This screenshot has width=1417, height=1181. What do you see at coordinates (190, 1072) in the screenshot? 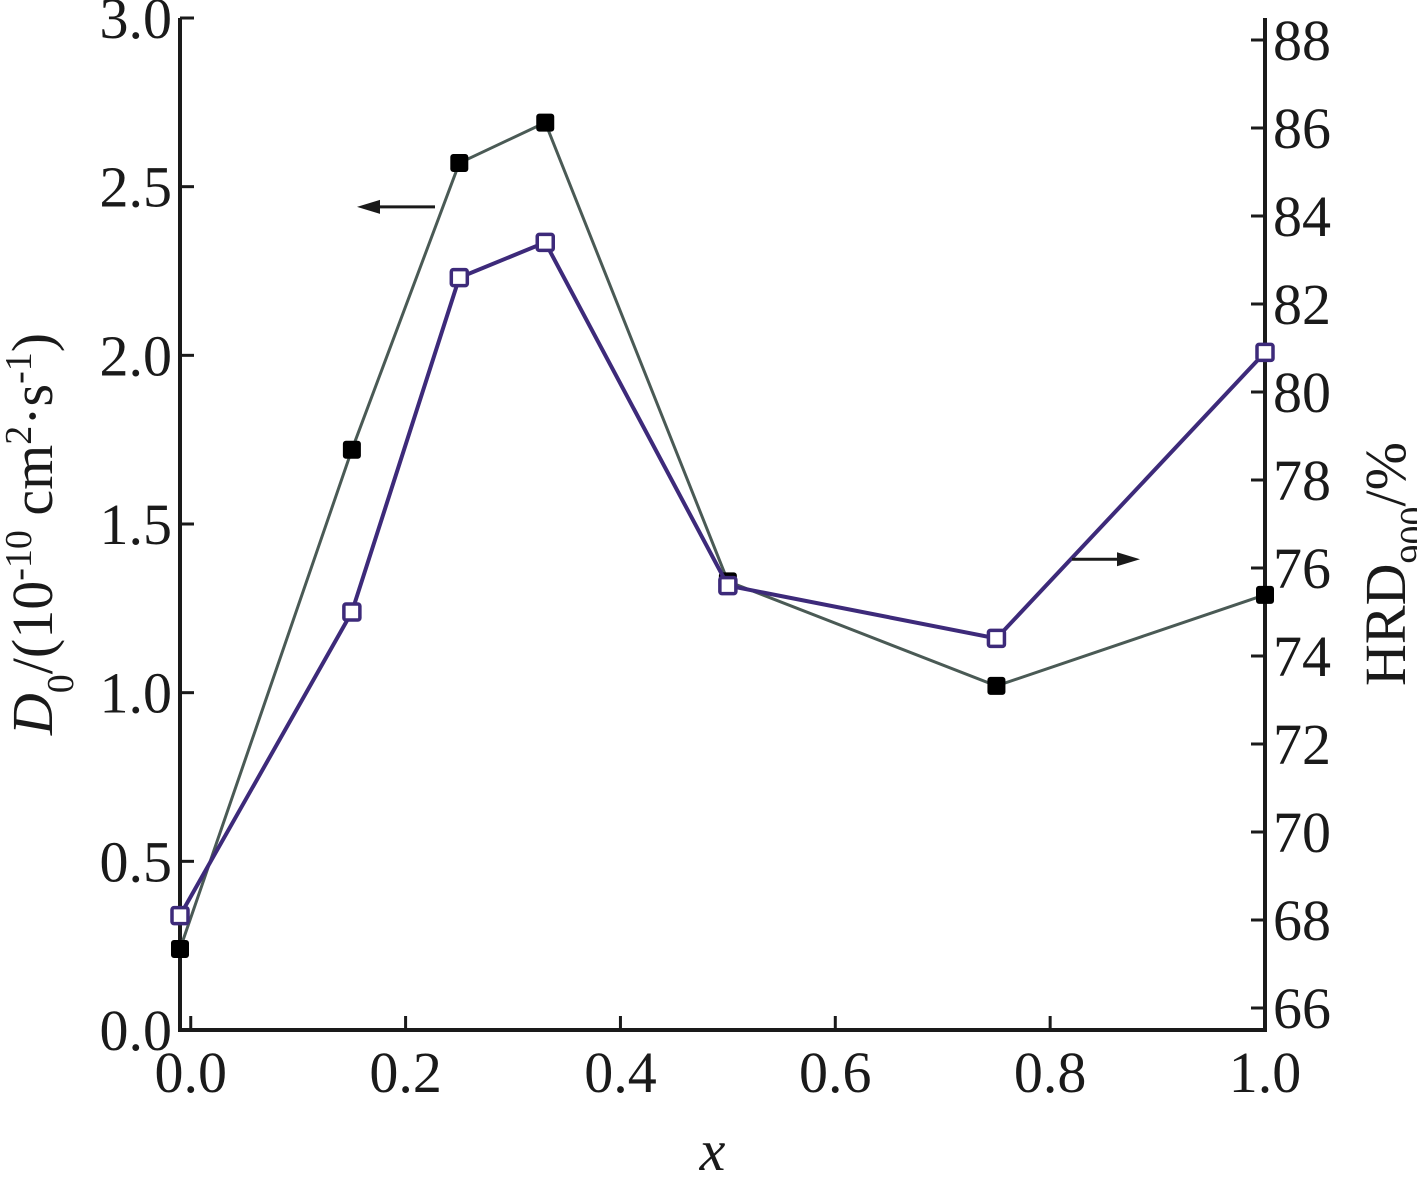
I see `x-tick-label: 0.0` at bounding box center [190, 1072].